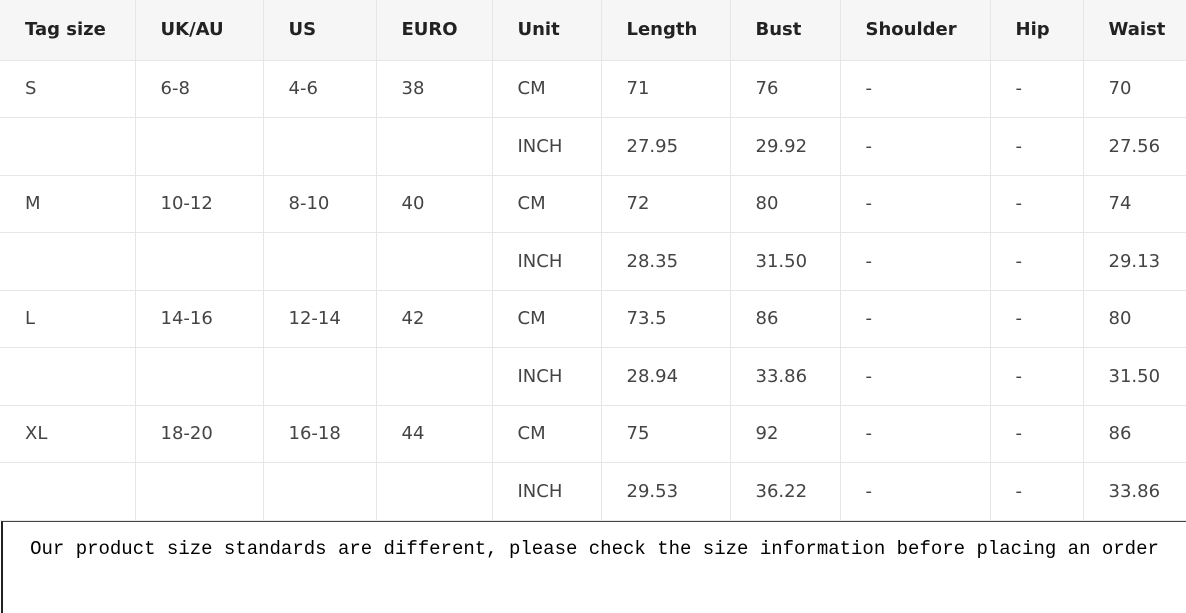  What do you see at coordinates (68, 30) in the screenshot?
I see `header-cell: Tag size` at bounding box center [68, 30].